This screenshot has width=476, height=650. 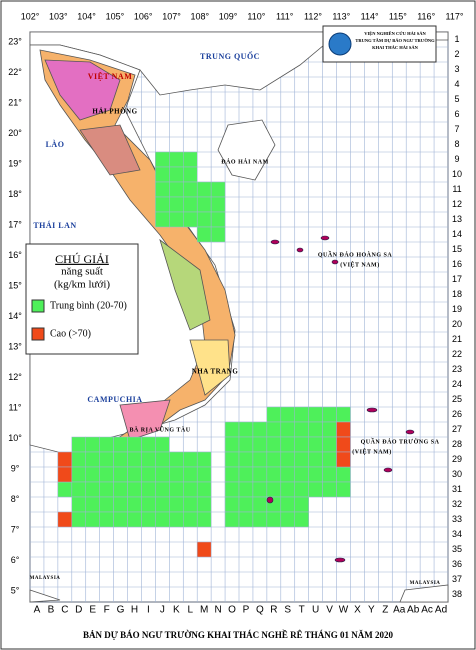 I want to click on row-label: 2, so click(x=456, y=54).